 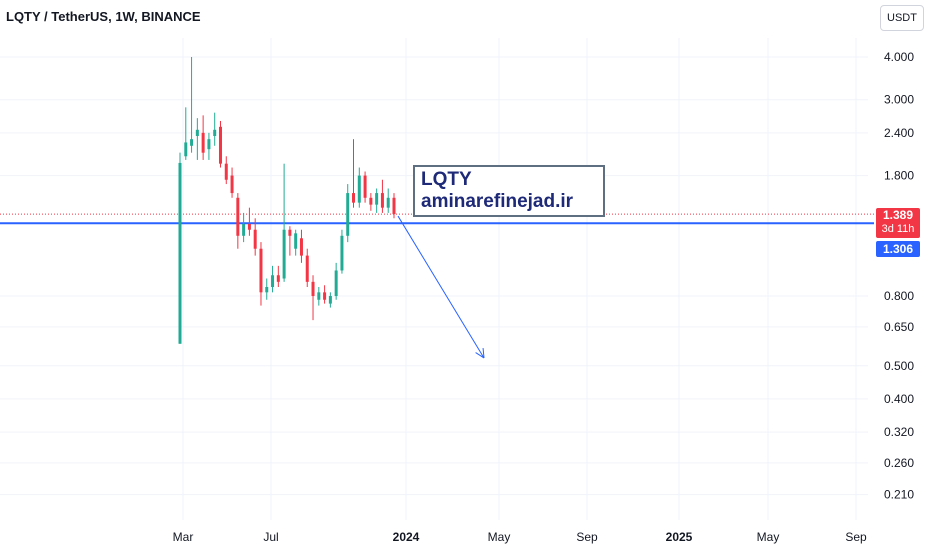 What do you see at coordinates (899, 100) in the screenshot?
I see `y-tick-label: 3.000` at bounding box center [899, 100].